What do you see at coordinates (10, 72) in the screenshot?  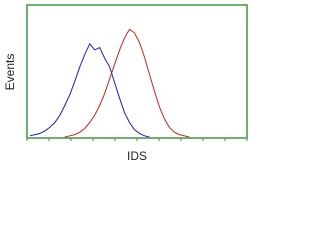 I see `y-axis-label: Events` at bounding box center [10, 72].